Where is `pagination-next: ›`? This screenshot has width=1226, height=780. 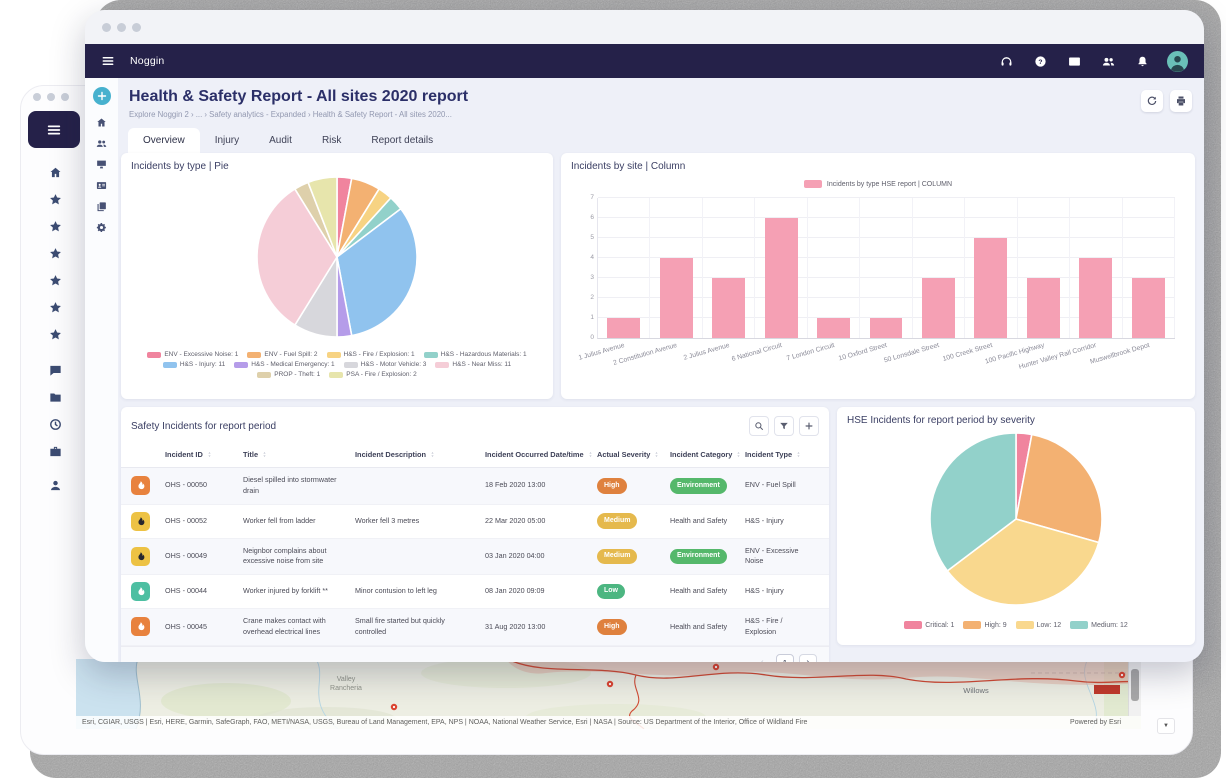 pagination-next: › is located at coordinates (808, 657).